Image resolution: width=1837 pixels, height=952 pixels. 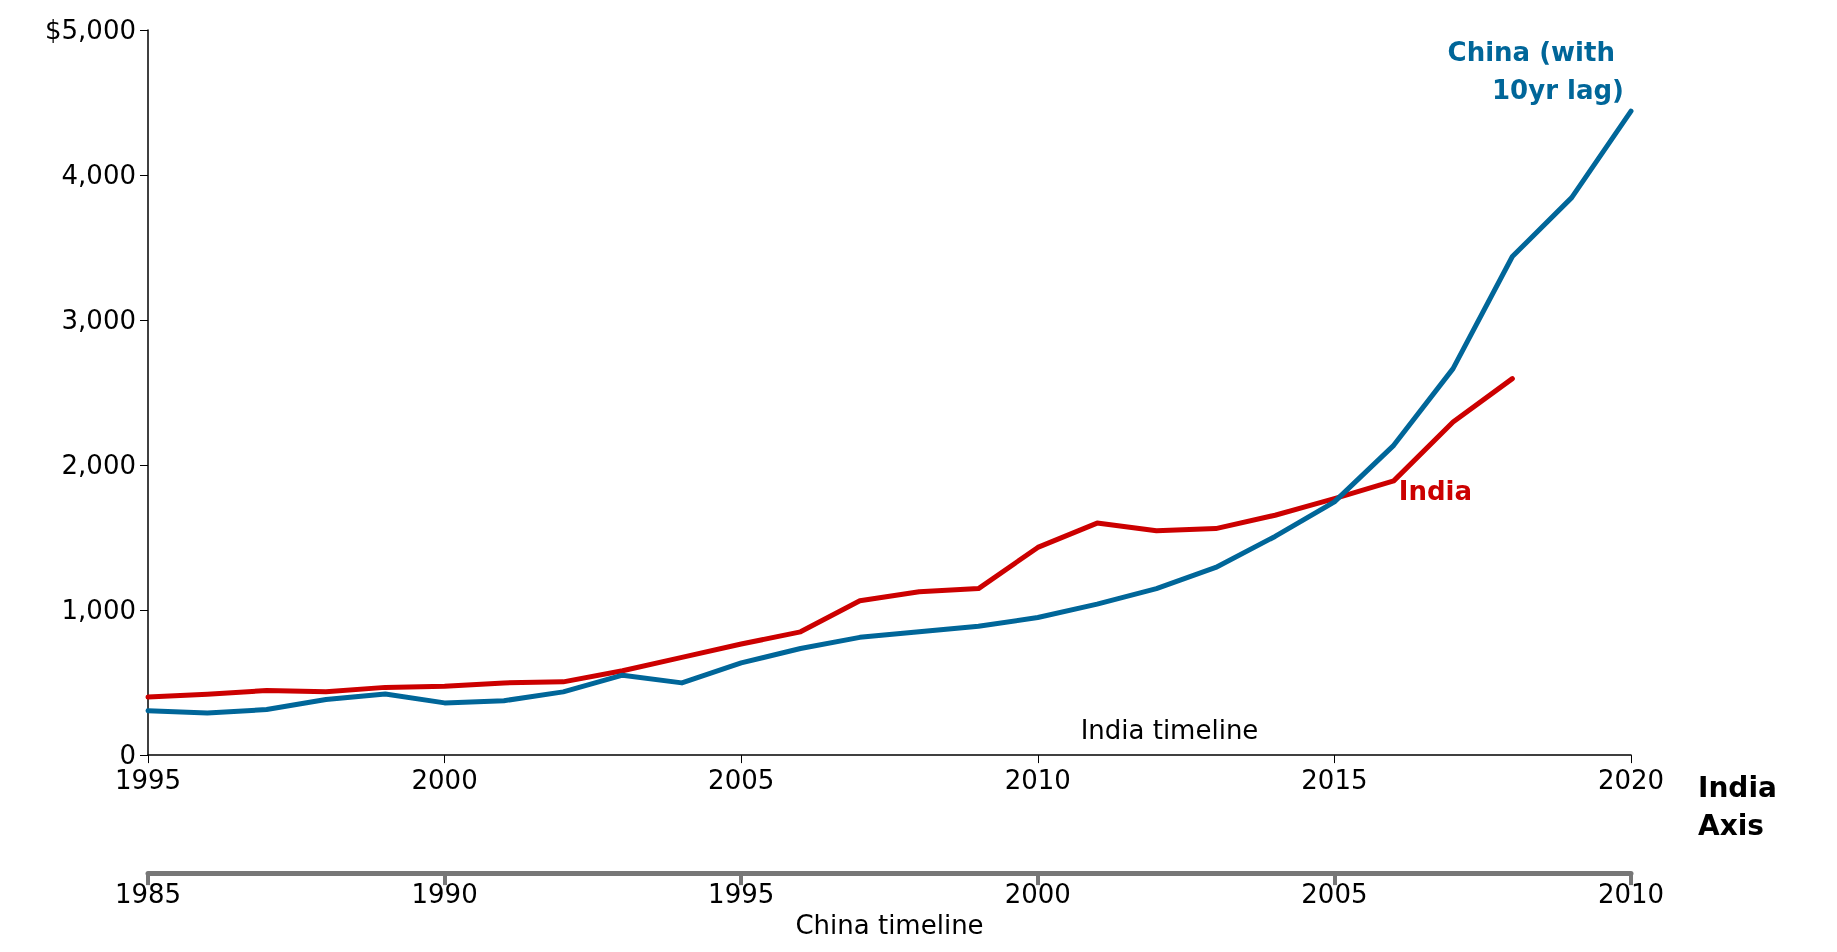 What do you see at coordinates (1631, 894) in the screenshot?
I see `x2-tick-label: 2010` at bounding box center [1631, 894].